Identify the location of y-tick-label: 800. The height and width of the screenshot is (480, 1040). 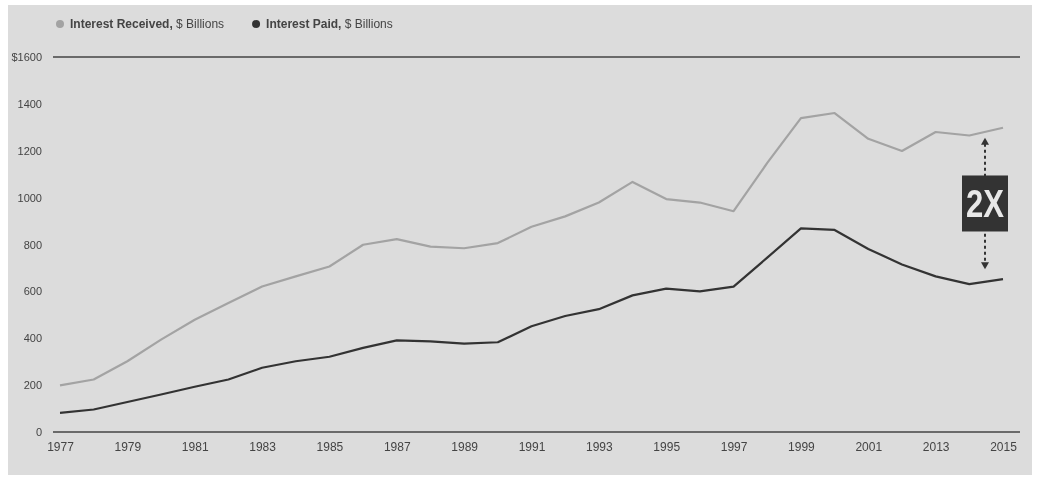
(32, 244).